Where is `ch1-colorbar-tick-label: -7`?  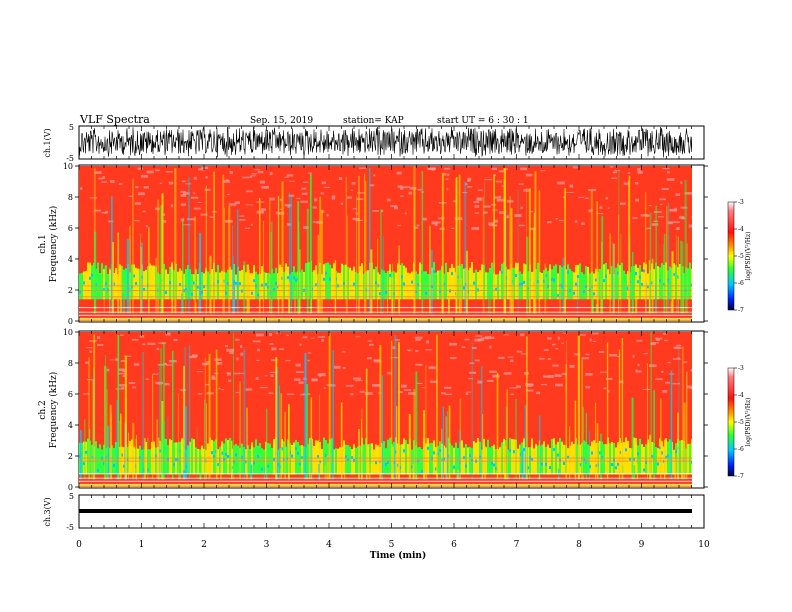 ch1-colorbar-tick-label: -7 is located at coordinates (741, 310).